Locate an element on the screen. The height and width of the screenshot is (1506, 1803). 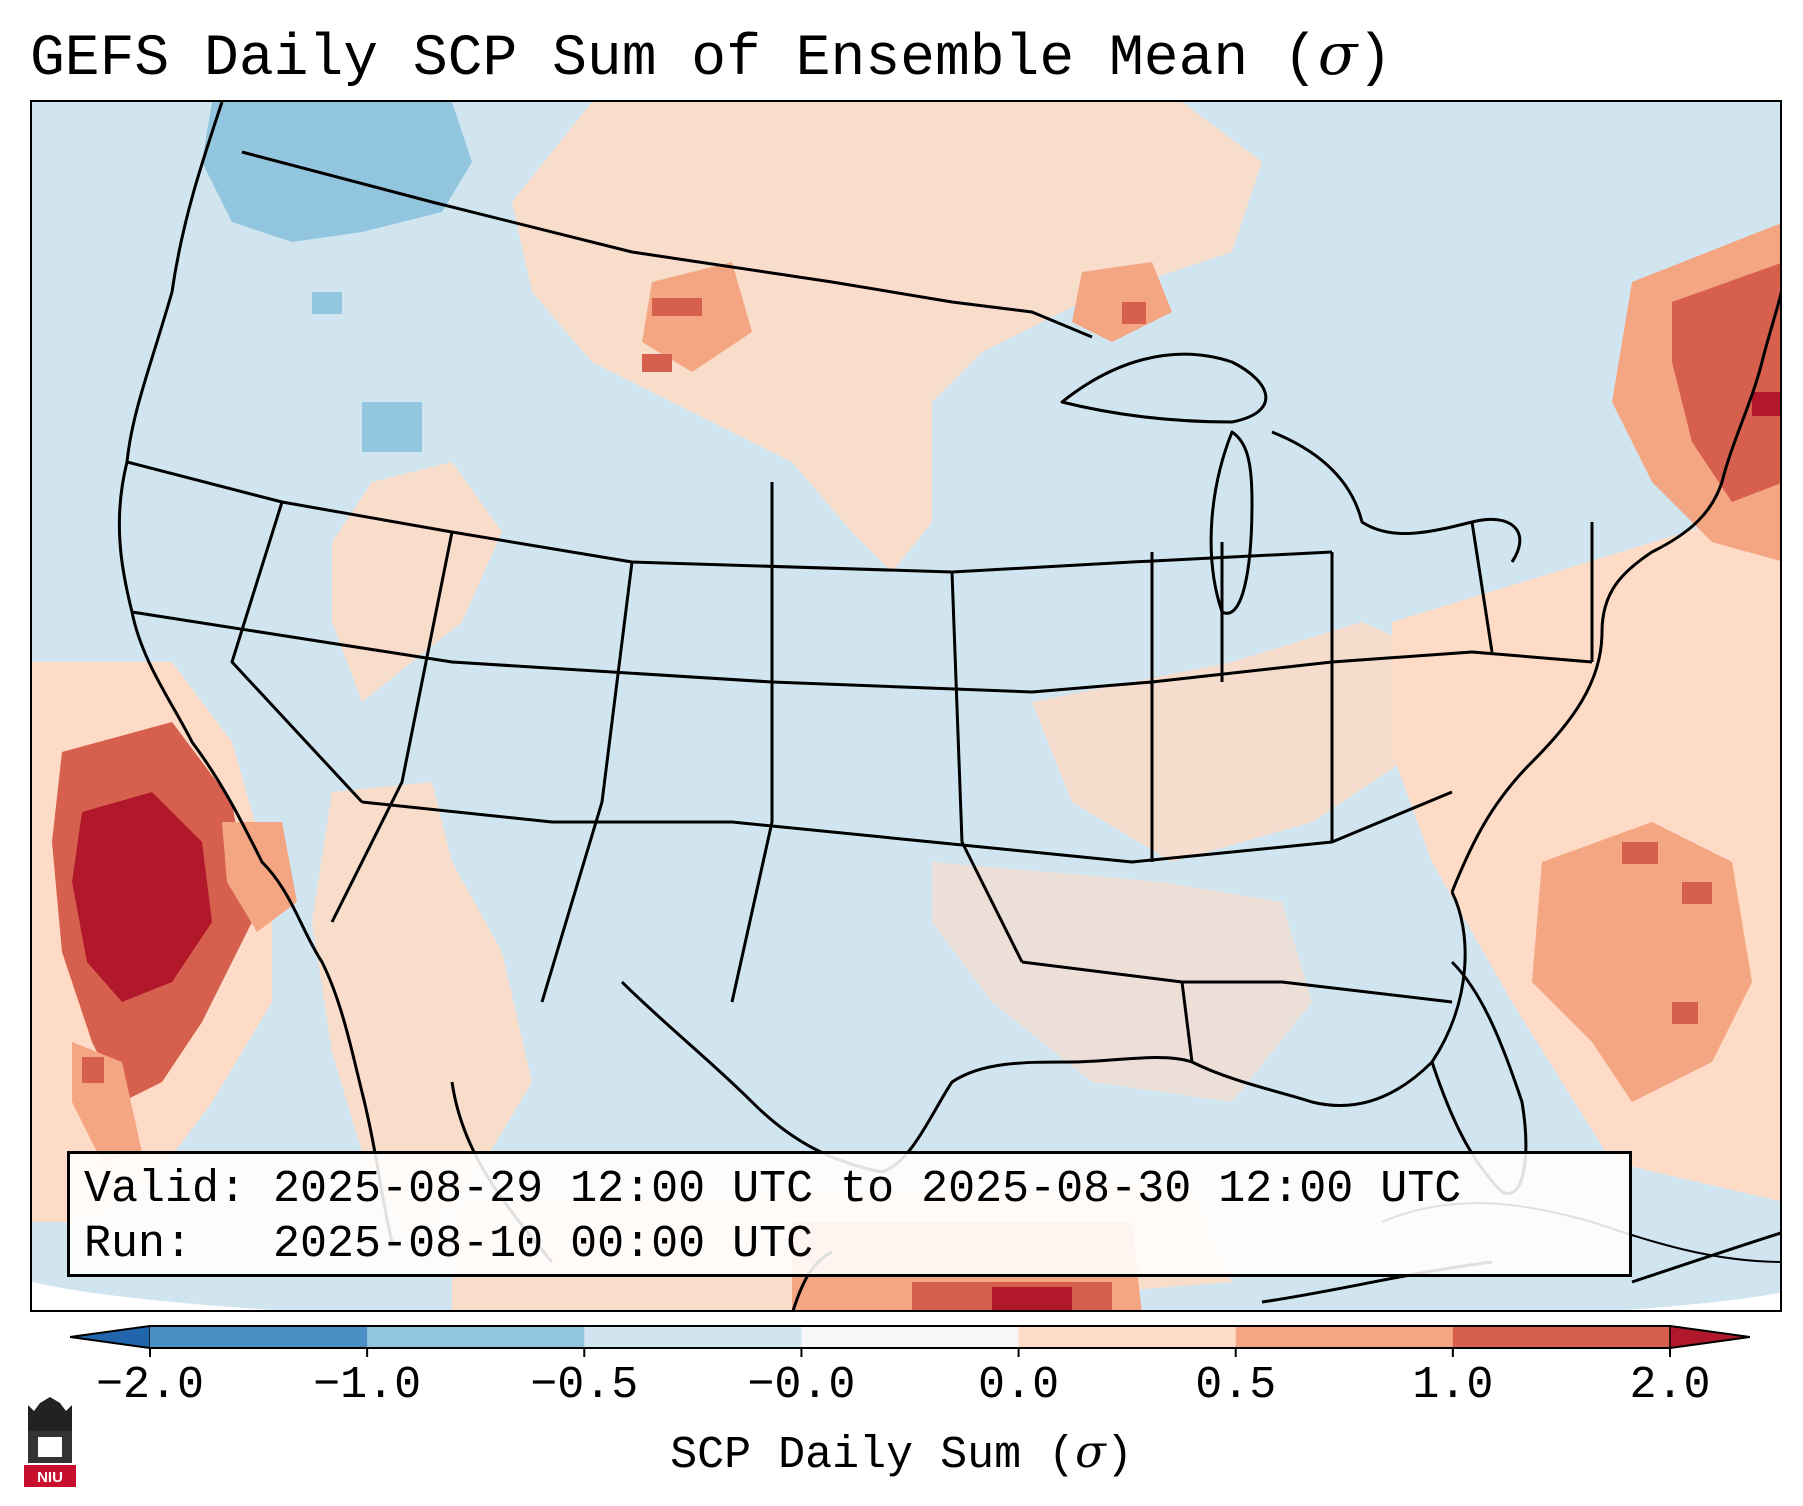
region-north-plains-light is located at coordinates (887, 337).